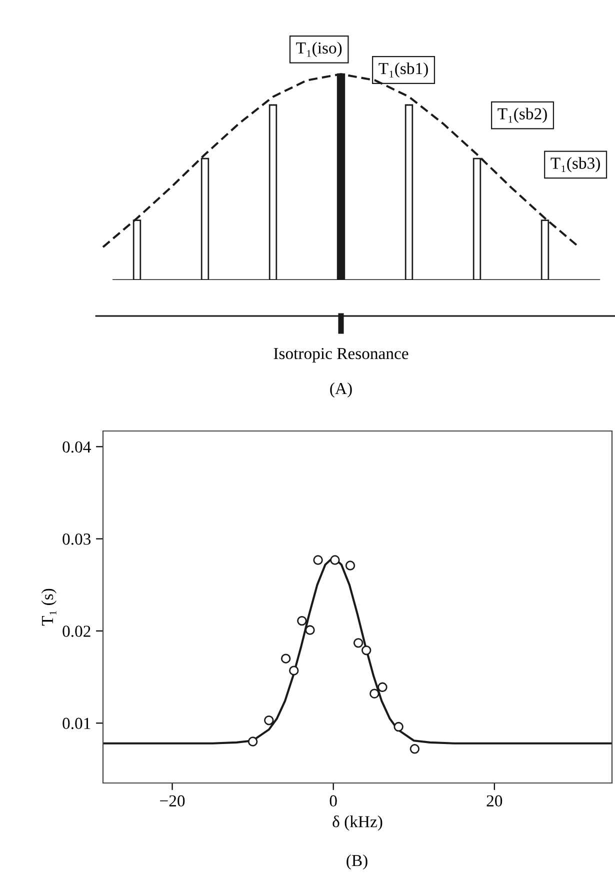 The height and width of the screenshot is (878, 615). I want to click on x-tick-label: 0, so click(333, 801).